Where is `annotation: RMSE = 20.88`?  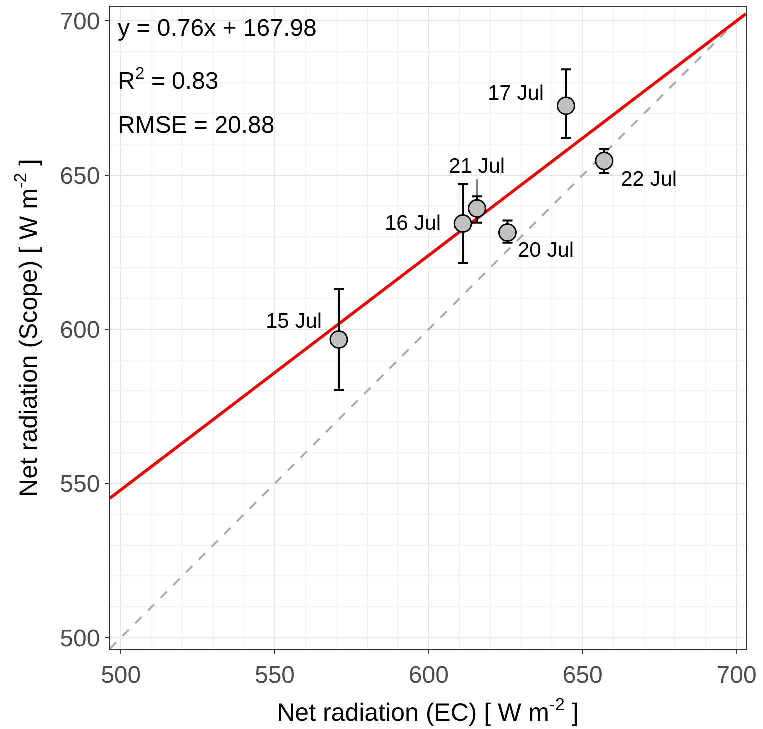
annotation: RMSE = 20.88 is located at coordinates (196, 125).